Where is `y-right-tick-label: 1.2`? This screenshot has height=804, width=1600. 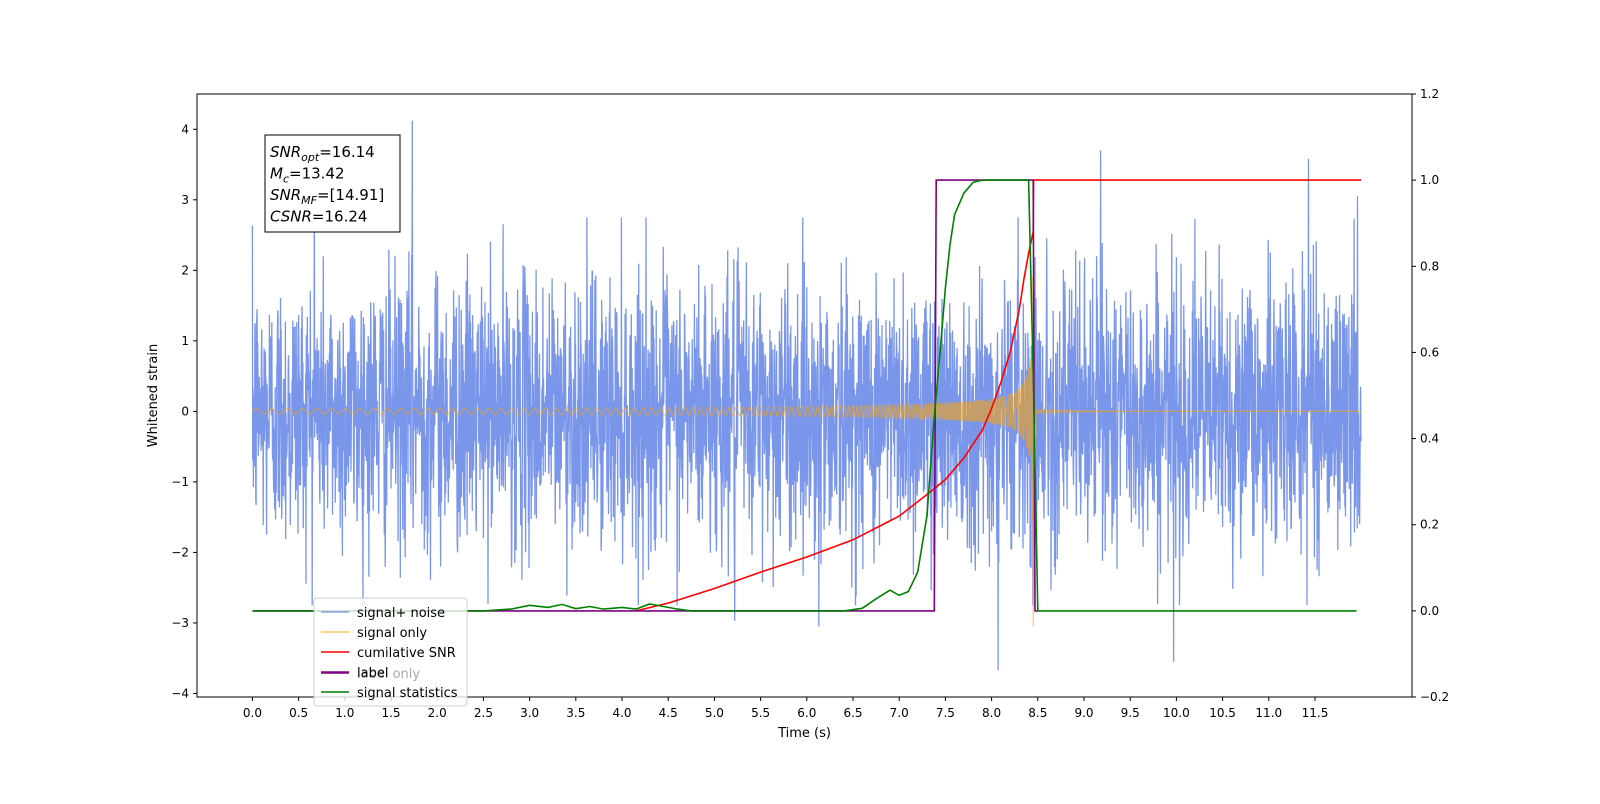 y-right-tick-label: 1.2 is located at coordinates (1429, 94).